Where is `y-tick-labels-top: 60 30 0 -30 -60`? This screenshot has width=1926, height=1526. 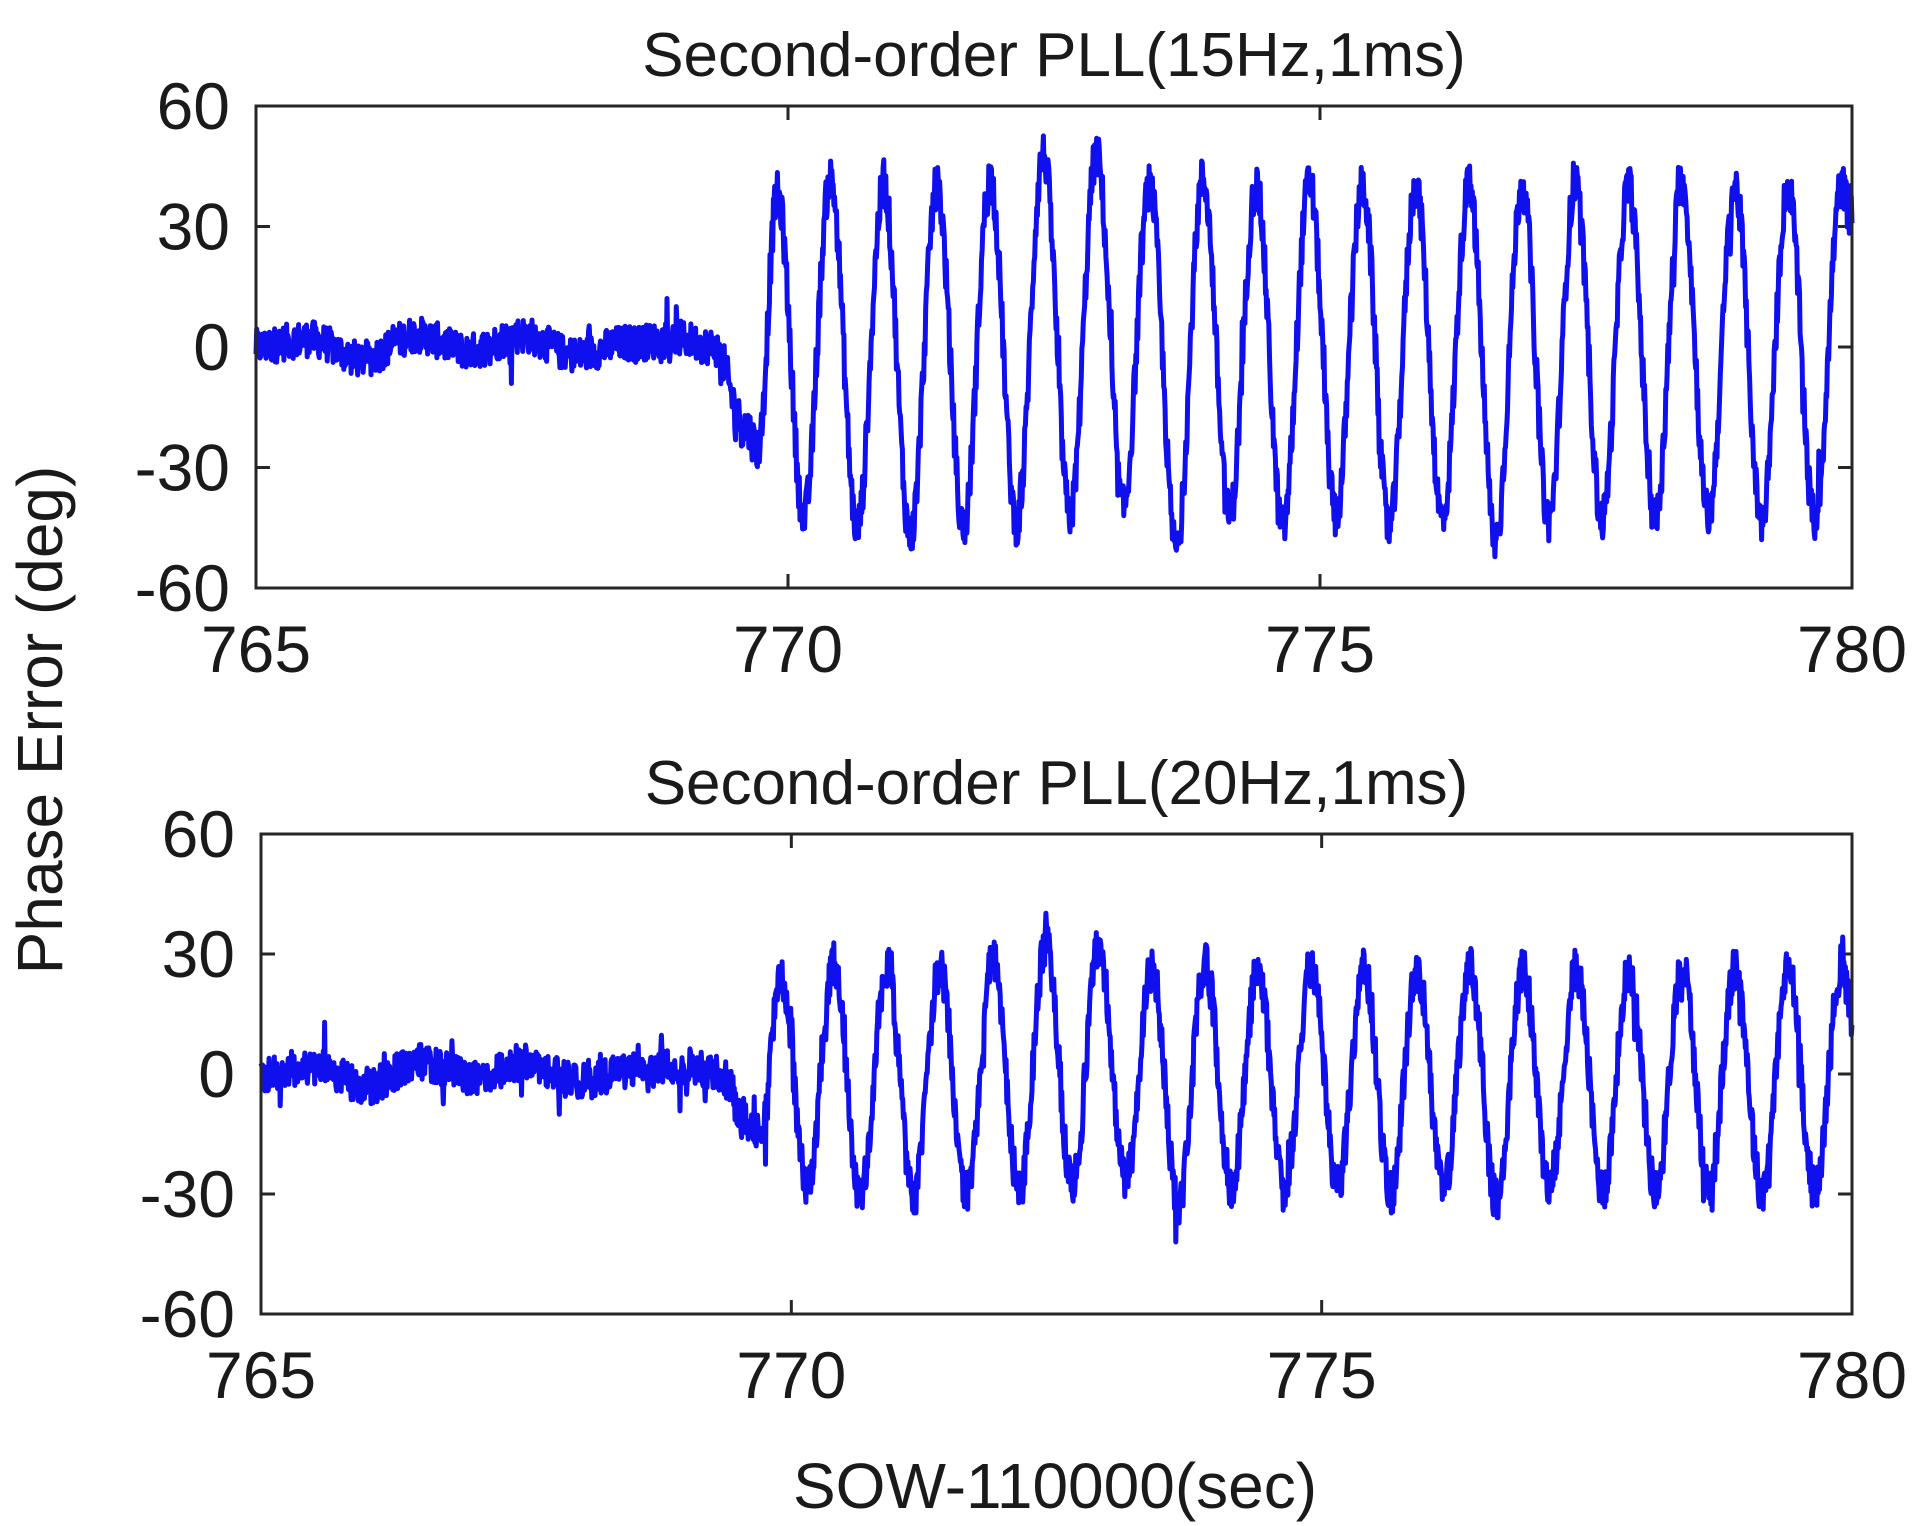 y-tick-labels-top: 60 30 0 -30 -60 is located at coordinates (182, 347).